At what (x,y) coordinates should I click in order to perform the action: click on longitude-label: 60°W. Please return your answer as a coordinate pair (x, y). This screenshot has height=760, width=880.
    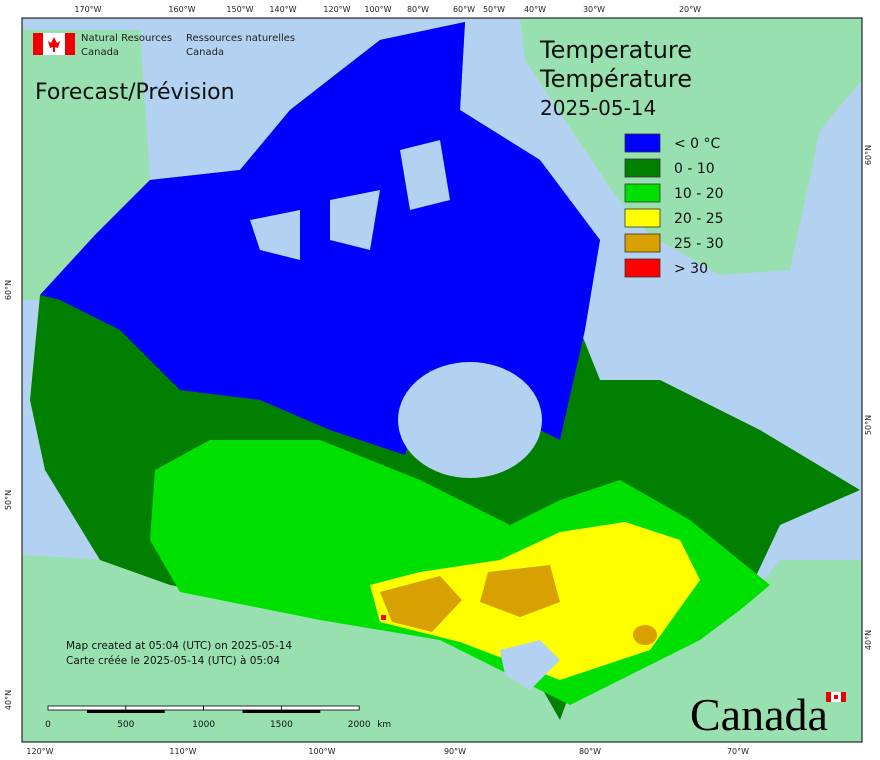
    Looking at the image, I should click on (464, 9).